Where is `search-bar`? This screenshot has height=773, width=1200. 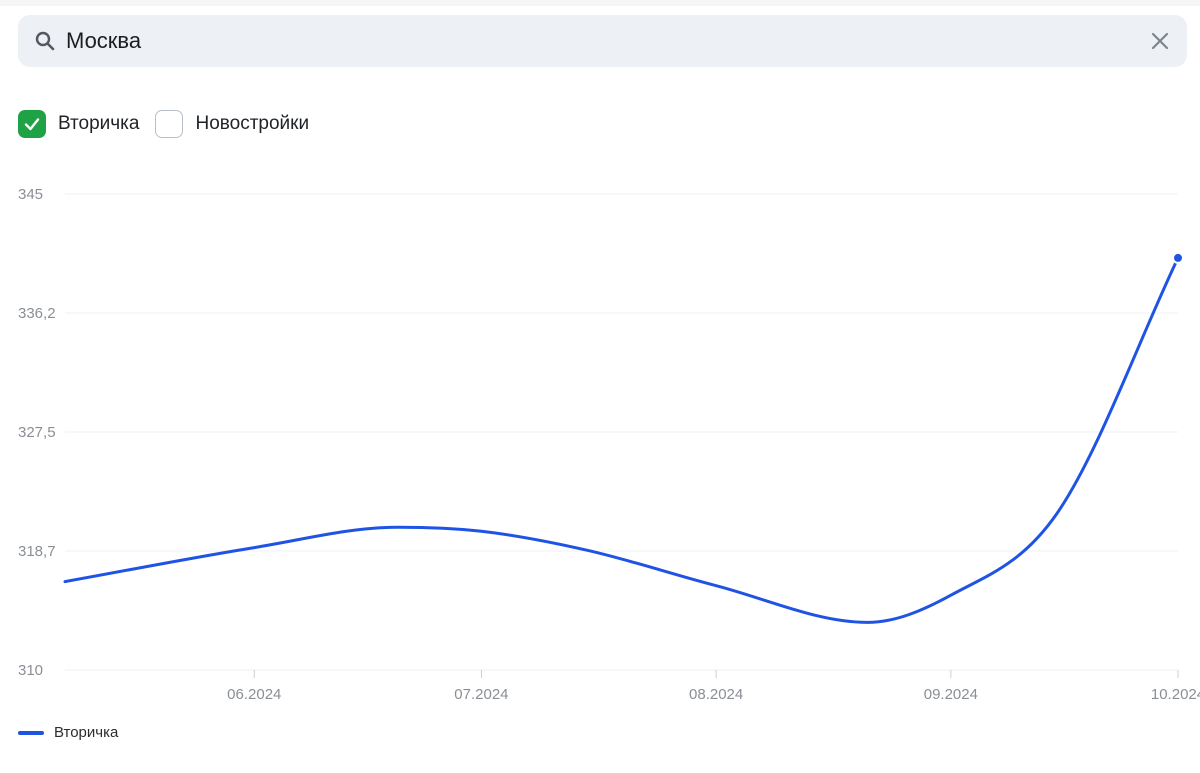 search-bar is located at coordinates (602, 41).